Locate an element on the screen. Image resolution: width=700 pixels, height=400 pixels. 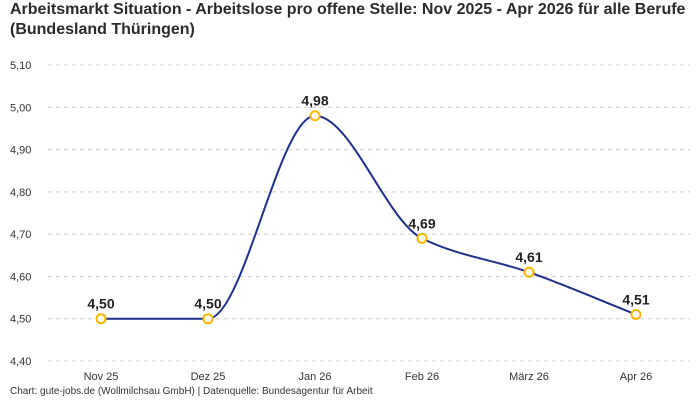
y-tick-label: 4,50 is located at coordinates (20, 320).